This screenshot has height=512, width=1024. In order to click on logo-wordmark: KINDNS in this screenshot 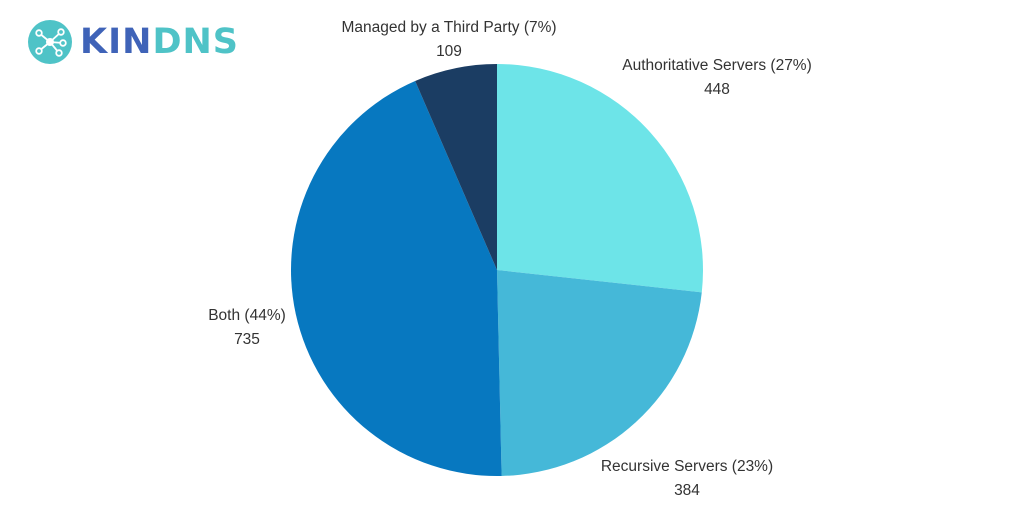, I will do `click(159, 41)`.